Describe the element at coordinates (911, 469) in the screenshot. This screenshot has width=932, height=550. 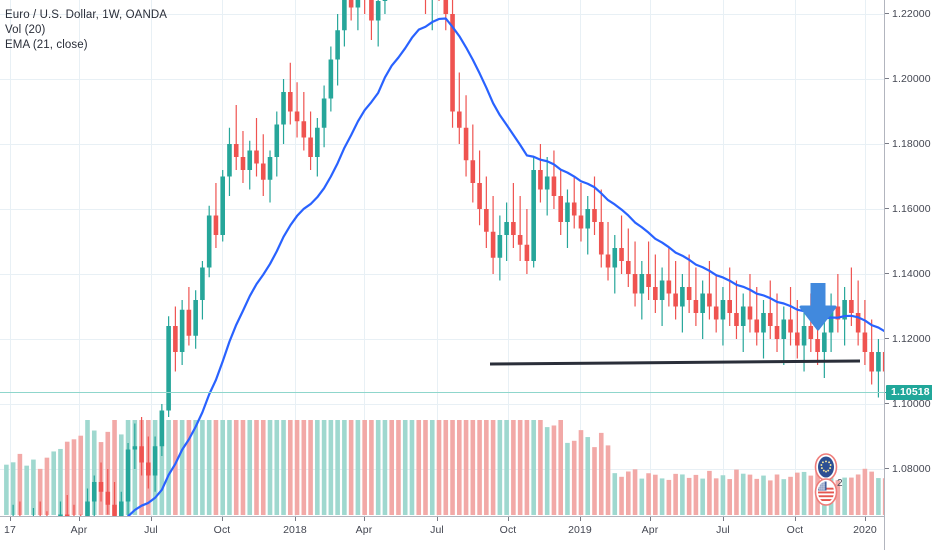
I see `price-tick-label: 1.08000` at that location.